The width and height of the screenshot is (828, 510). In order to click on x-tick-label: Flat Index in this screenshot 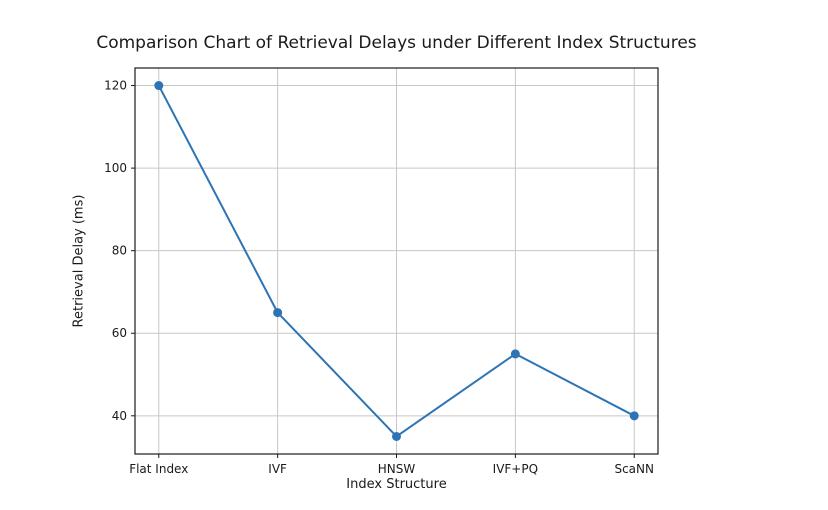, I will do `click(158, 469)`.